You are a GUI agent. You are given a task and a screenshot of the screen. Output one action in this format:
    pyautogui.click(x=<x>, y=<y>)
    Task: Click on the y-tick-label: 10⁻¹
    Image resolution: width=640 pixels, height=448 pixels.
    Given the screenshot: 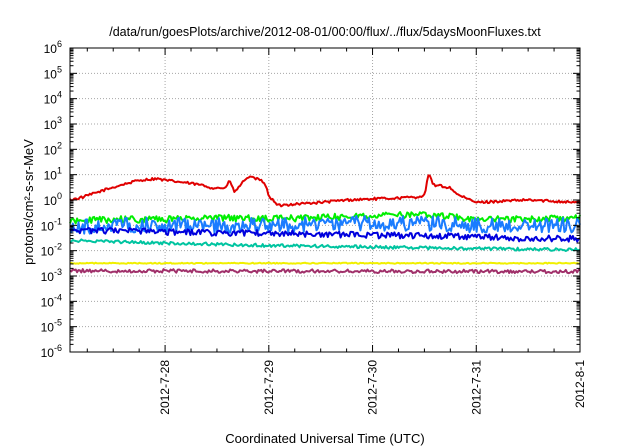 What is the action you would take?
    pyautogui.click(x=51, y=224)
    